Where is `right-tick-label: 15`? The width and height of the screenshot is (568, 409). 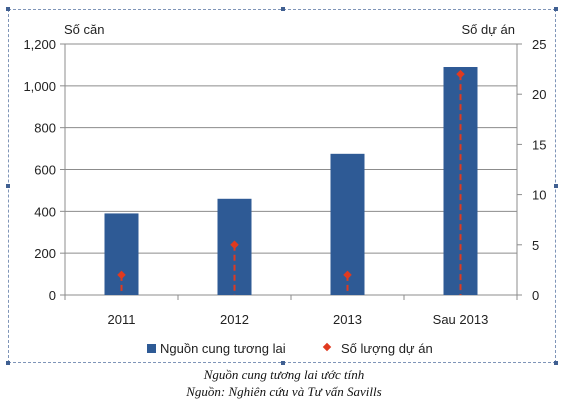
right-tick-label: 15 is located at coordinates (539, 144).